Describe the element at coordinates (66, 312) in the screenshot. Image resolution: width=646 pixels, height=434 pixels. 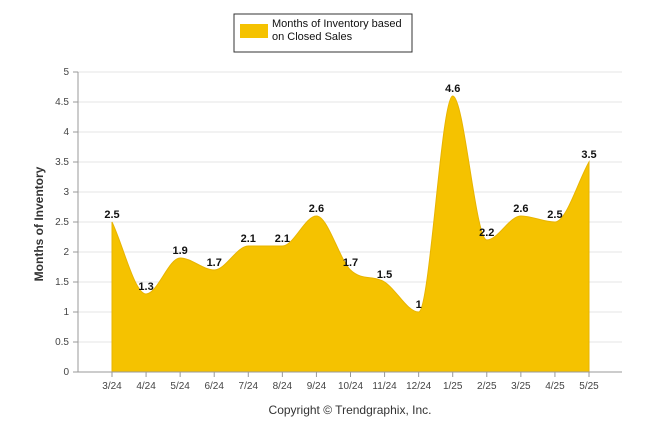
I see `y-tick-label: 1` at that location.